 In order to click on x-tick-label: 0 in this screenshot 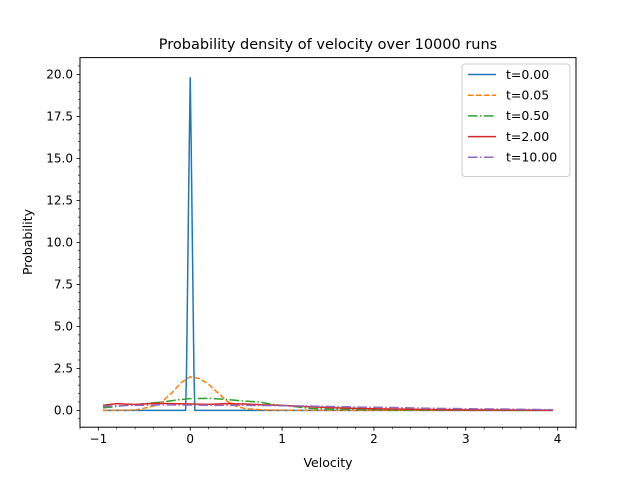, I will do `click(190, 439)`.